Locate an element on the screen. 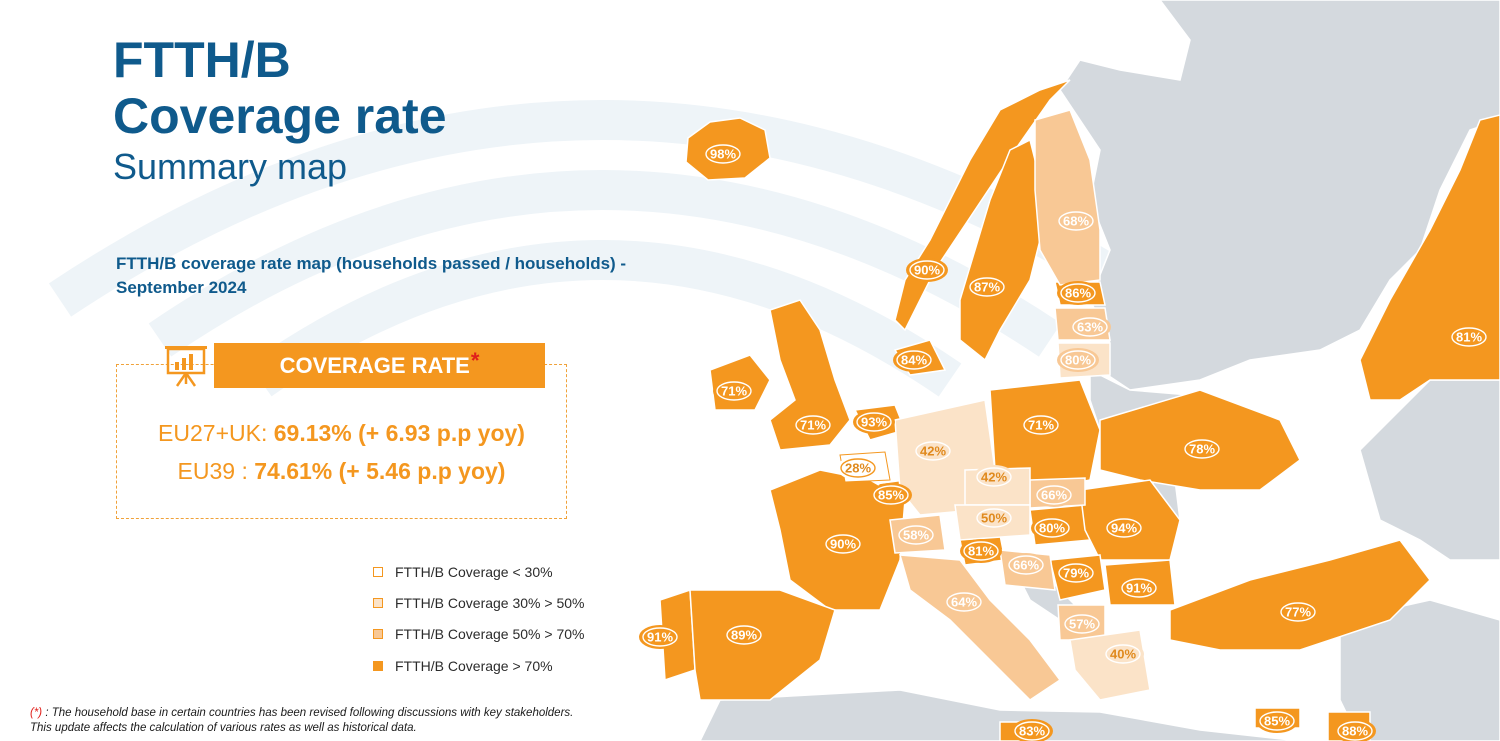 The height and width of the screenshot is (741, 1500). map-label-value: 84% is located at coordinates (914, 360).